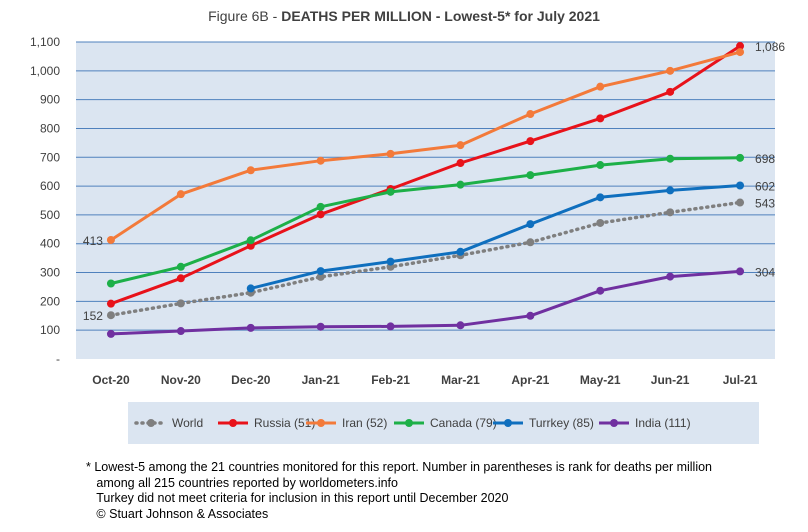 The width and height of the screenshot is (808, 532). I want to click on legend-item: Russia (51), so click(266, 423).